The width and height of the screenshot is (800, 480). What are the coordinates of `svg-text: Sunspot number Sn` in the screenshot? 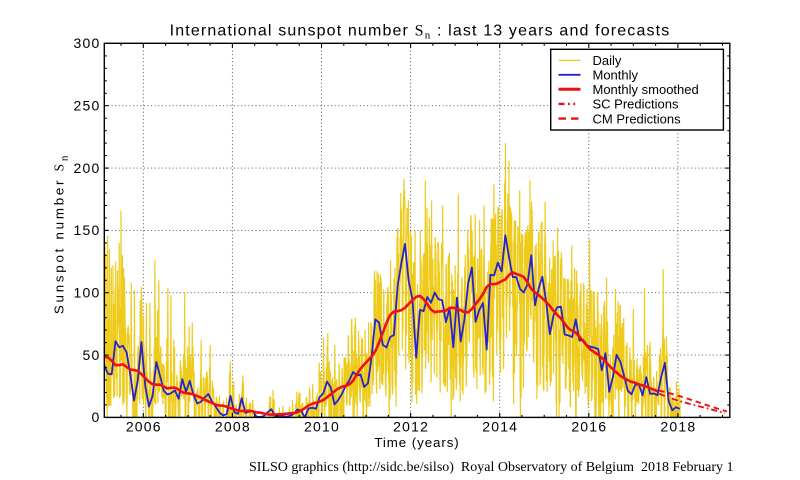 It's located at (61, 233).